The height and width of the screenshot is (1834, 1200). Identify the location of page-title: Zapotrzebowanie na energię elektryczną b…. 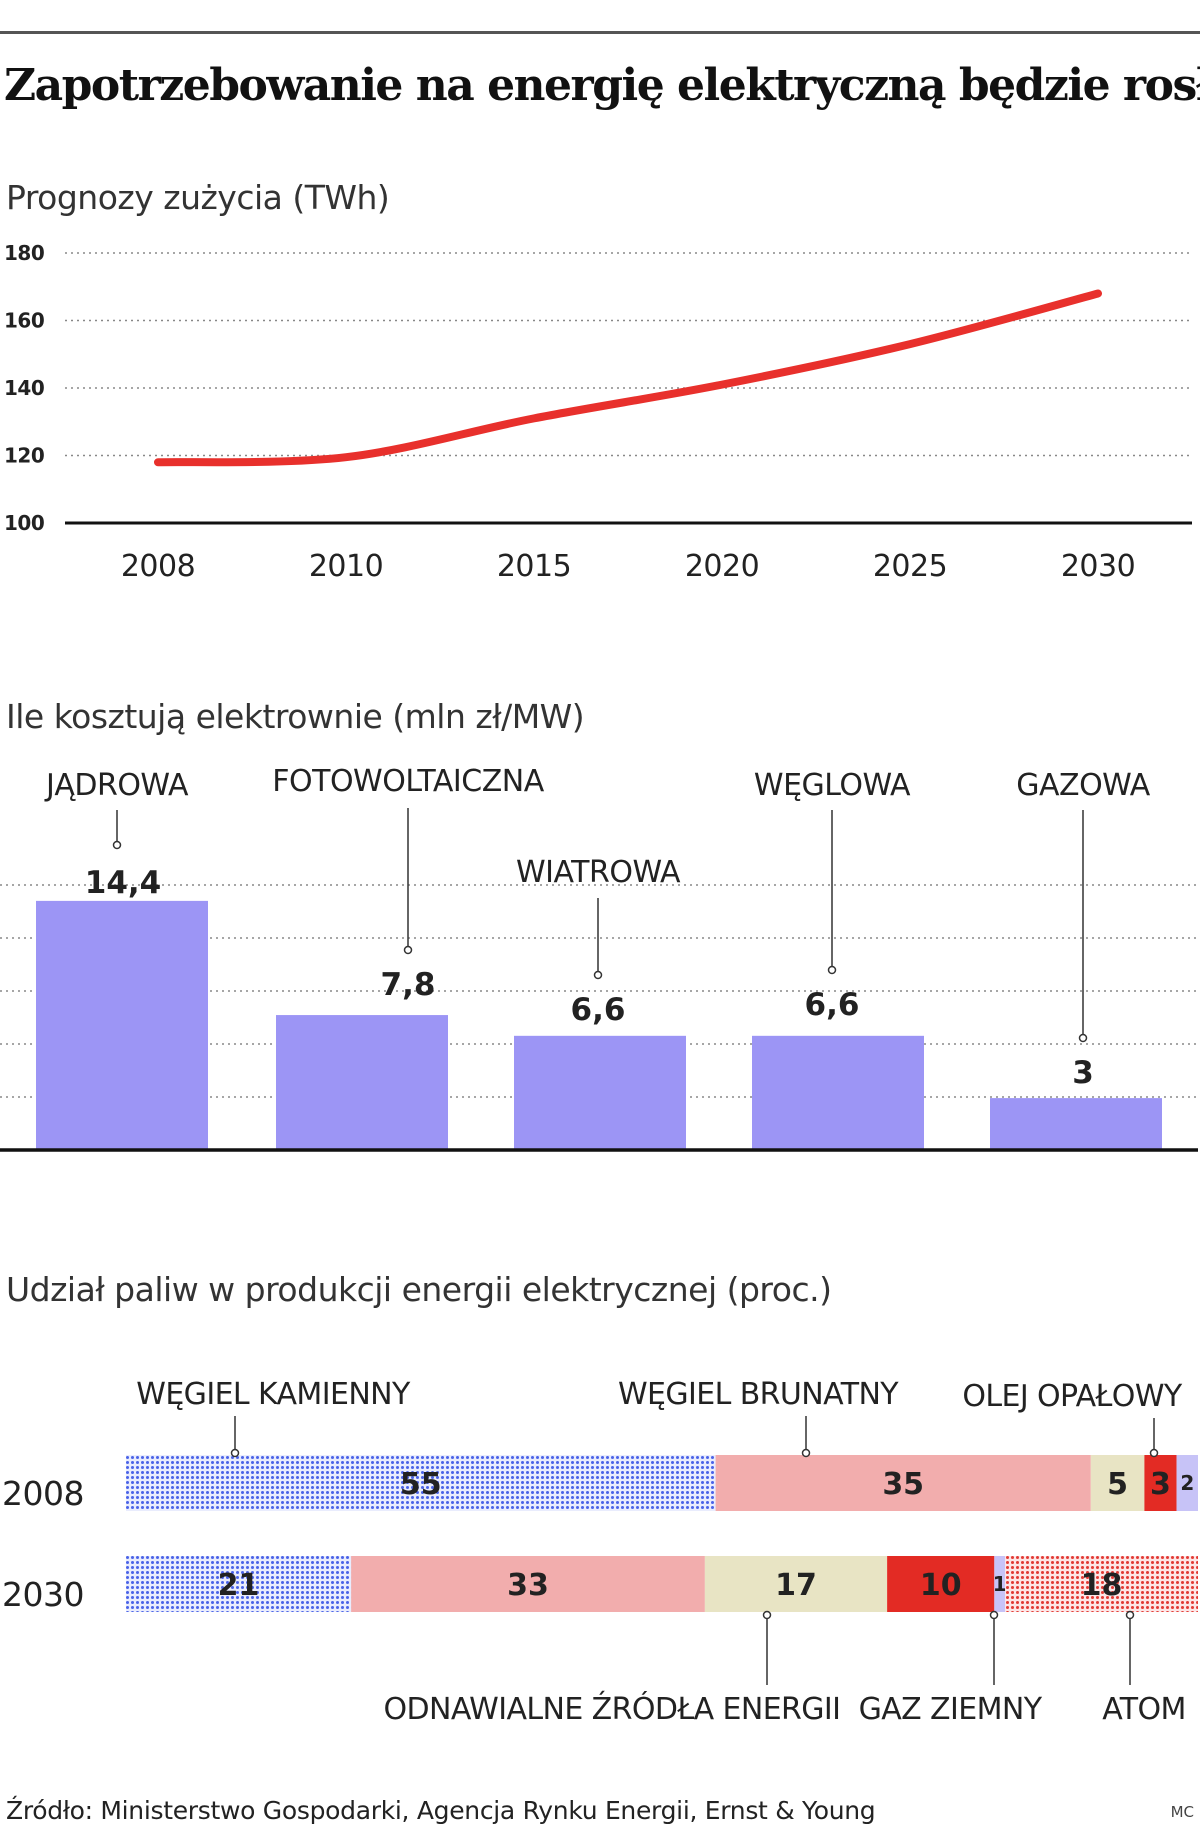
(602, 85).